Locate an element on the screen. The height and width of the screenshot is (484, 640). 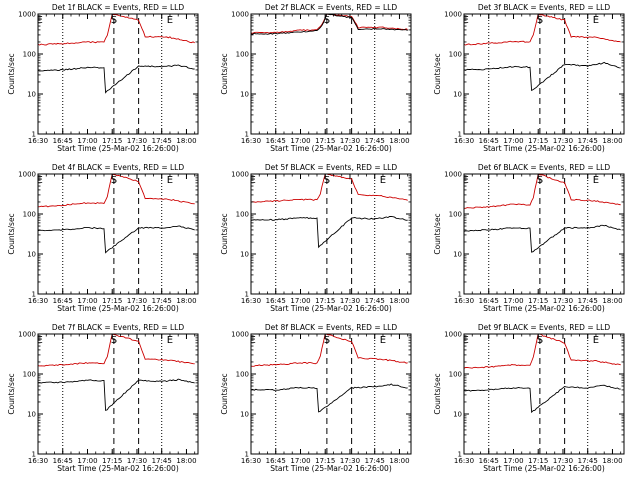
panel-title: Det 3f BLACK = Events, RED = LLD is located at coordinates (544, 7).